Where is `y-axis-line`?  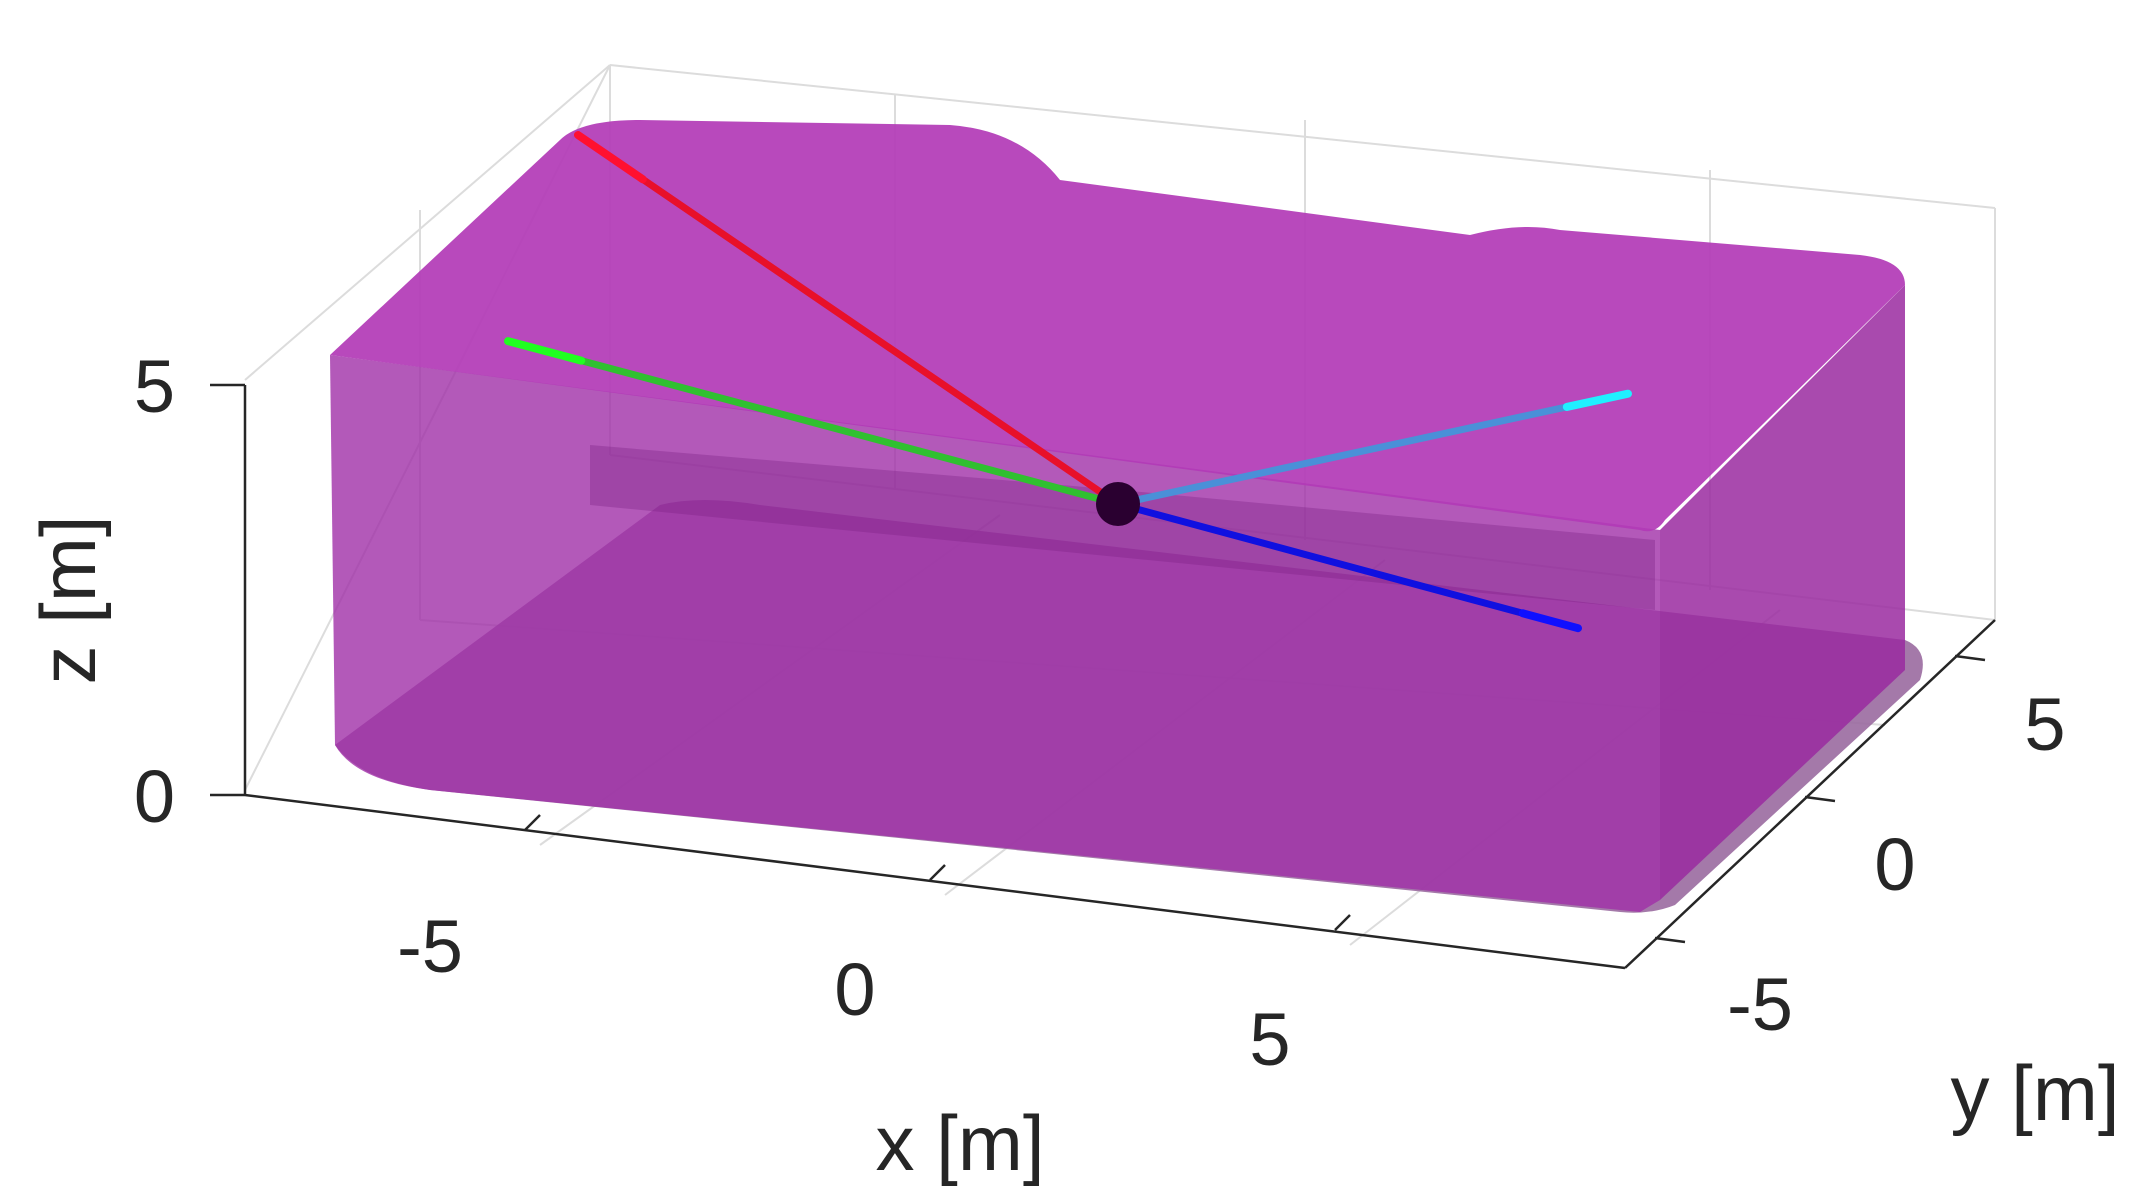 y-axis-line is located at coordinates (1810, 794).